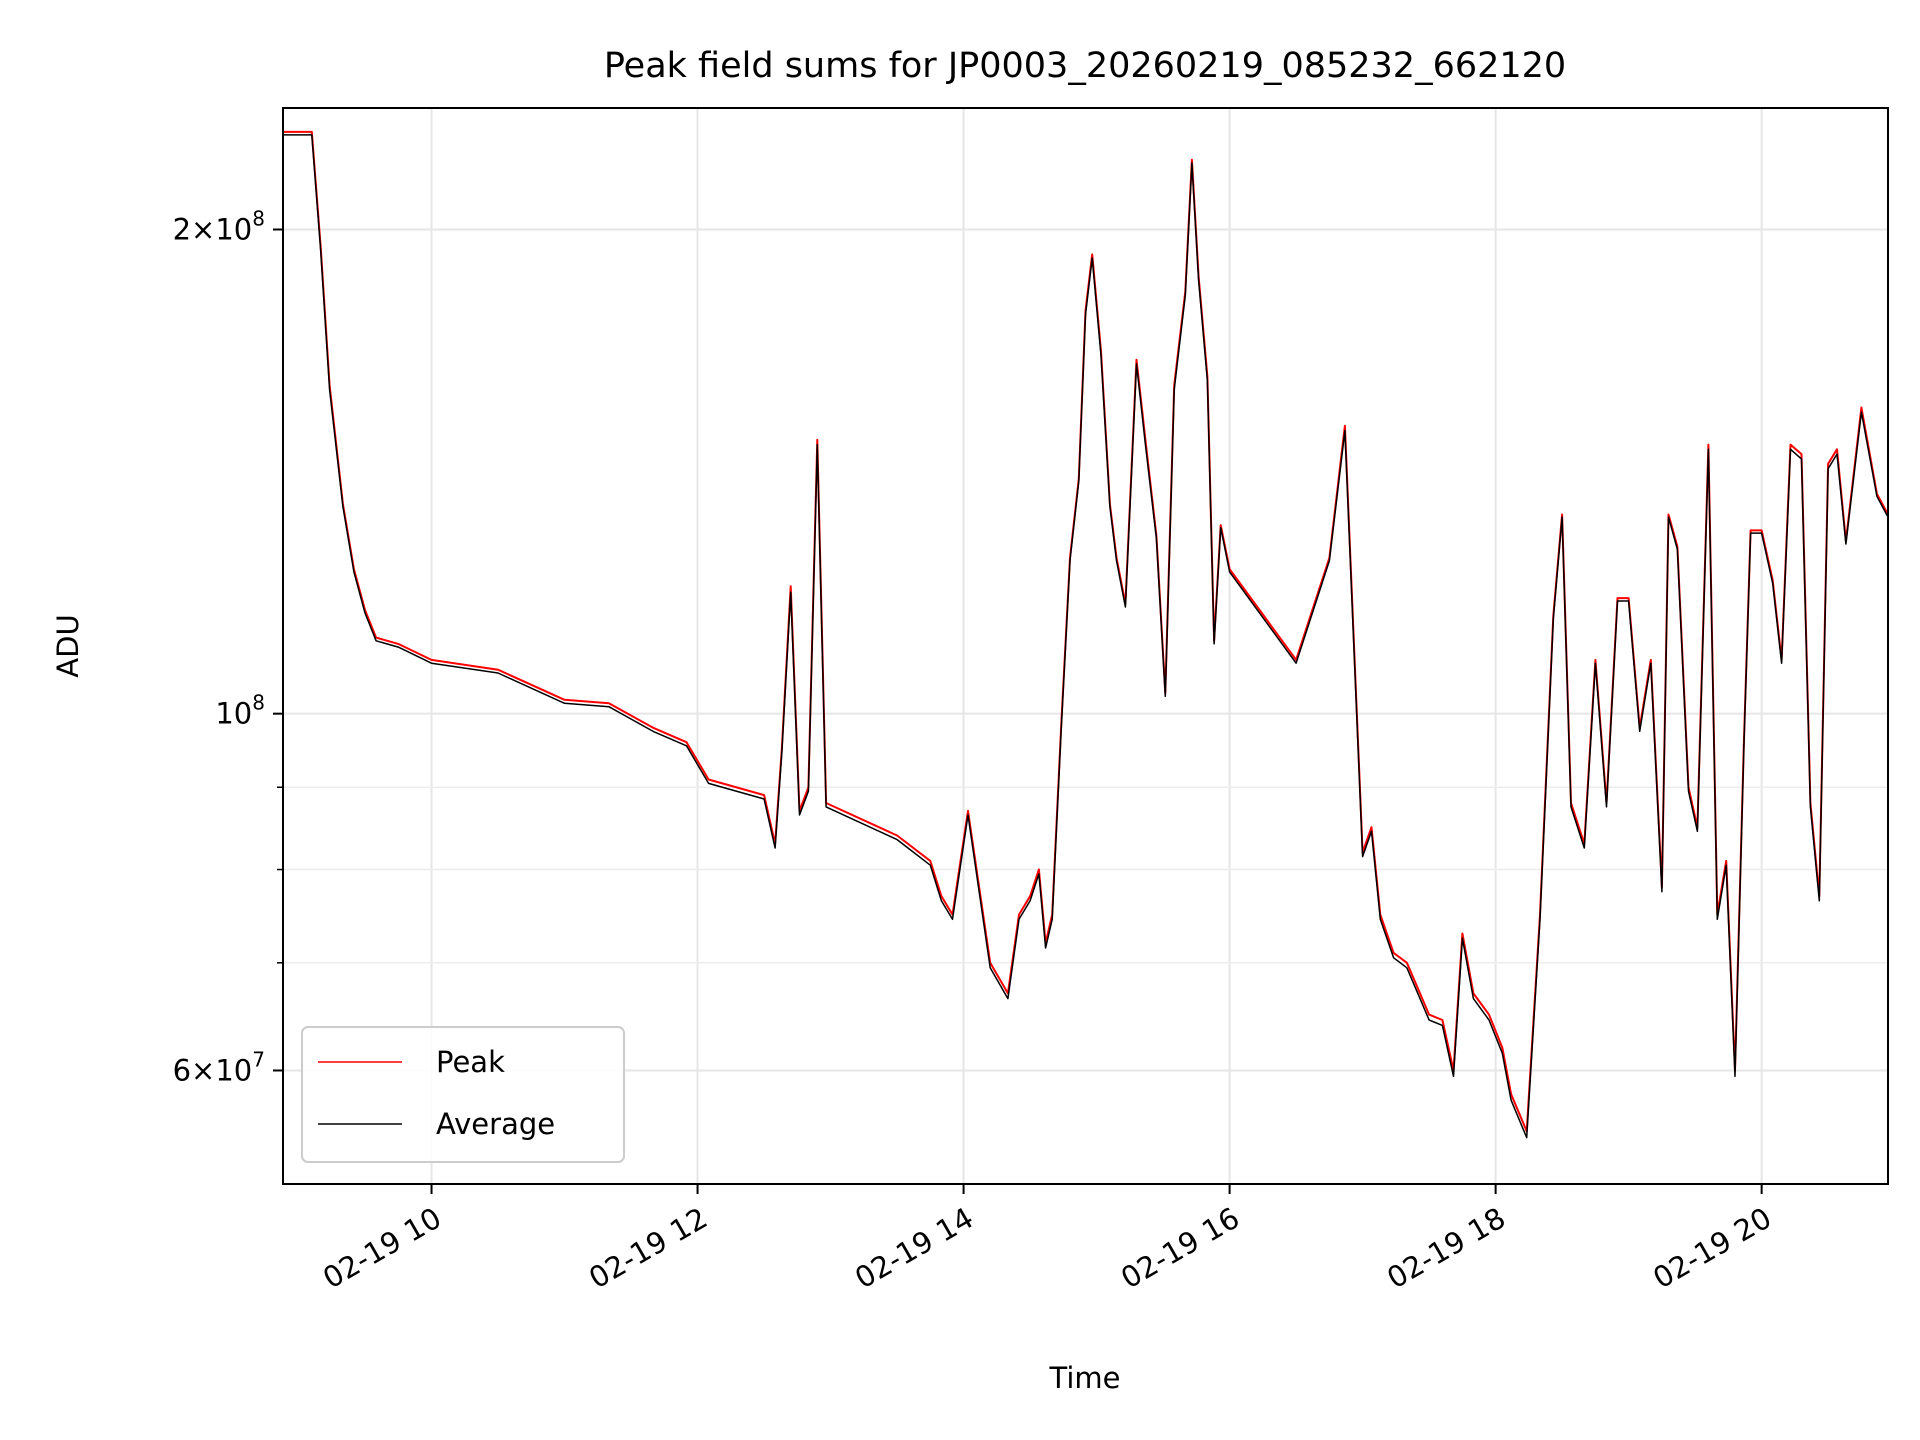 The image size is (1920, 1440). I want to click on y-tick-label: 108, so click(240, 711).